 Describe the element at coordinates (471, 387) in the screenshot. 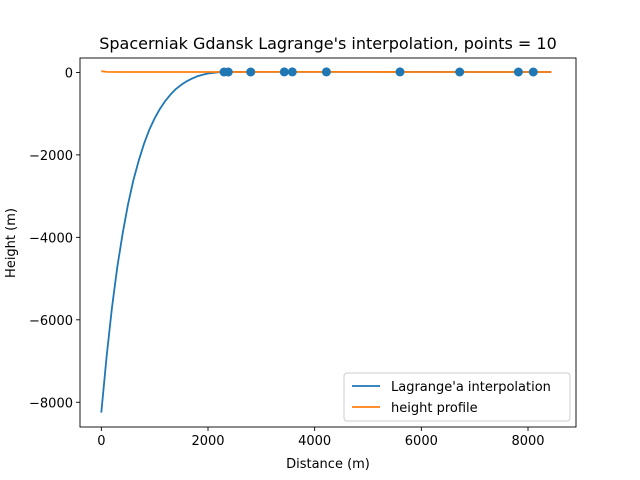

I see `legend-label: Lagrange'a interpolation` at that location.